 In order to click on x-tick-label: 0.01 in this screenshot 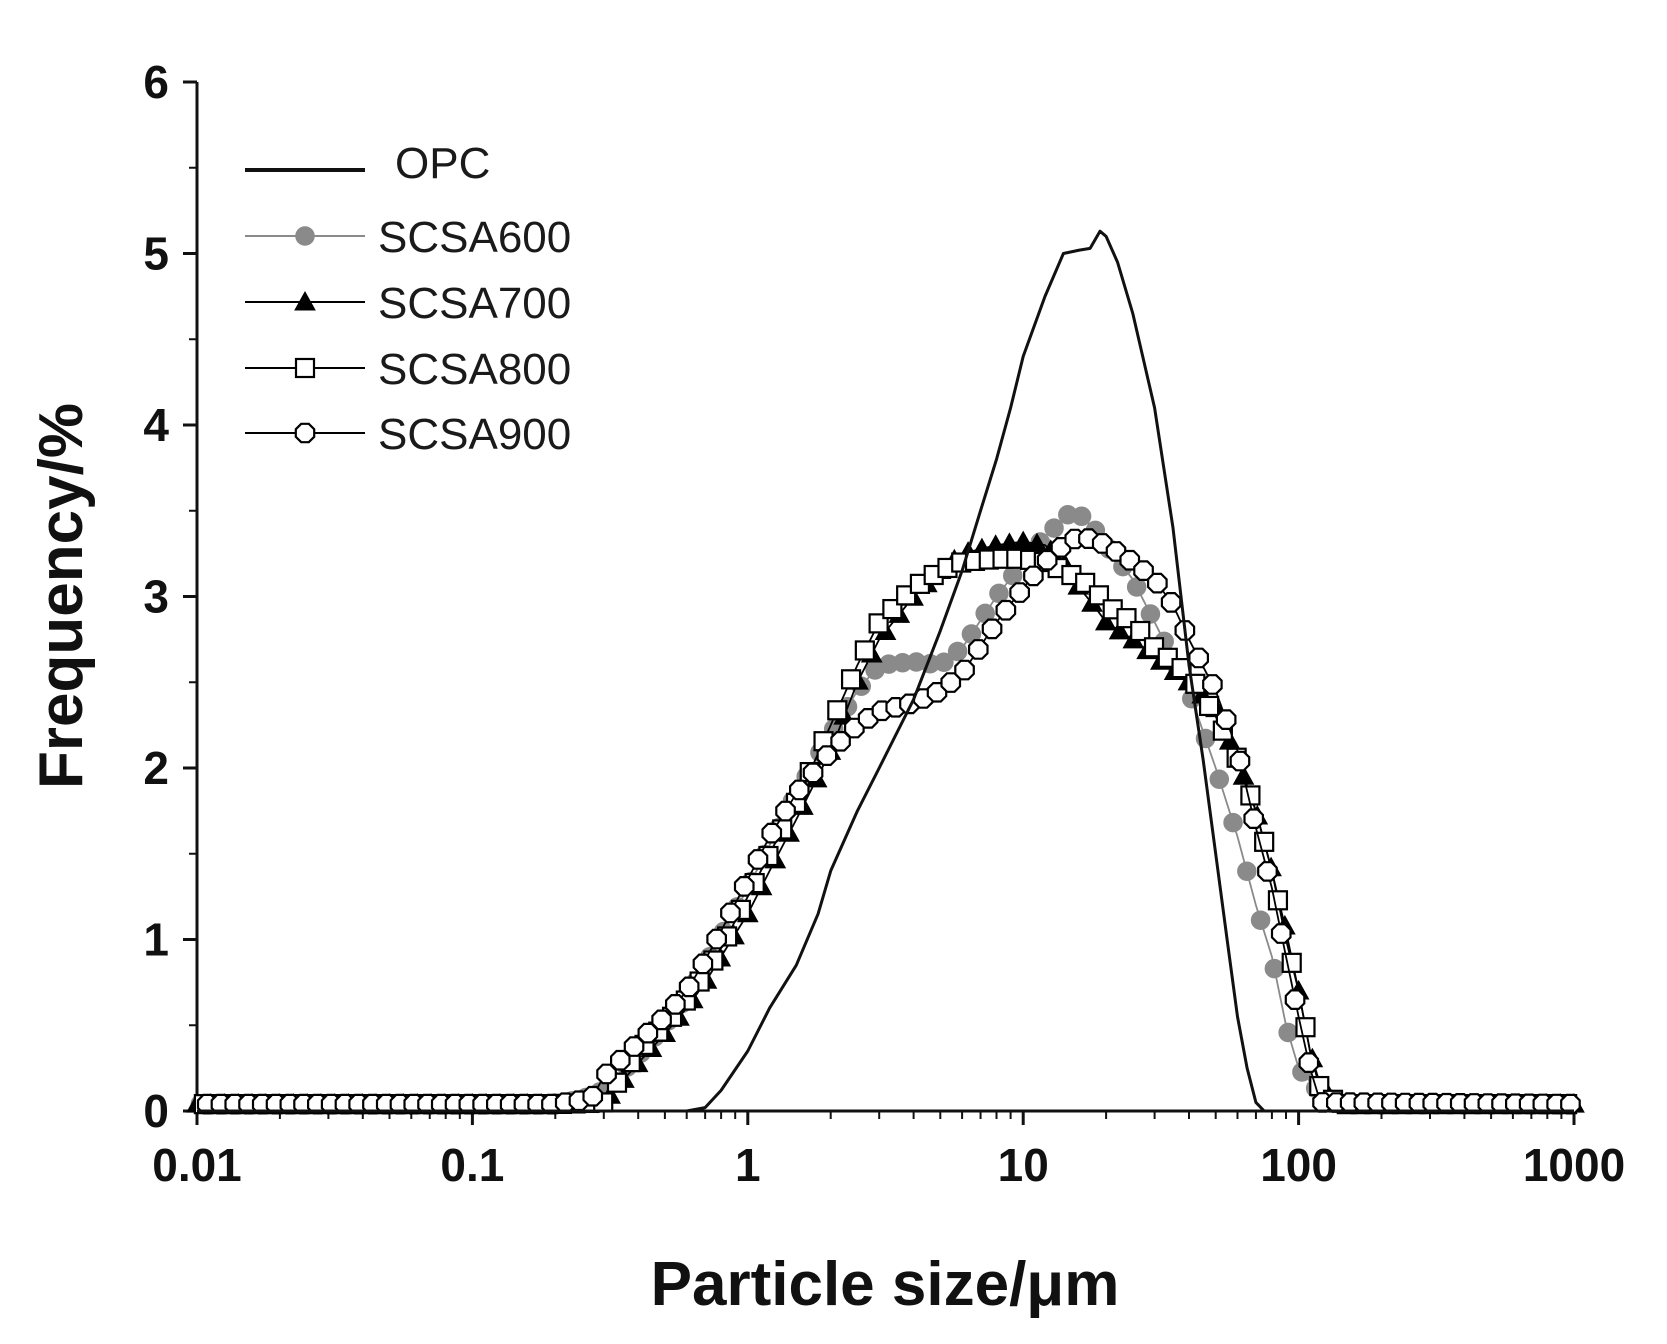, I will do `click(197, 1165)`.